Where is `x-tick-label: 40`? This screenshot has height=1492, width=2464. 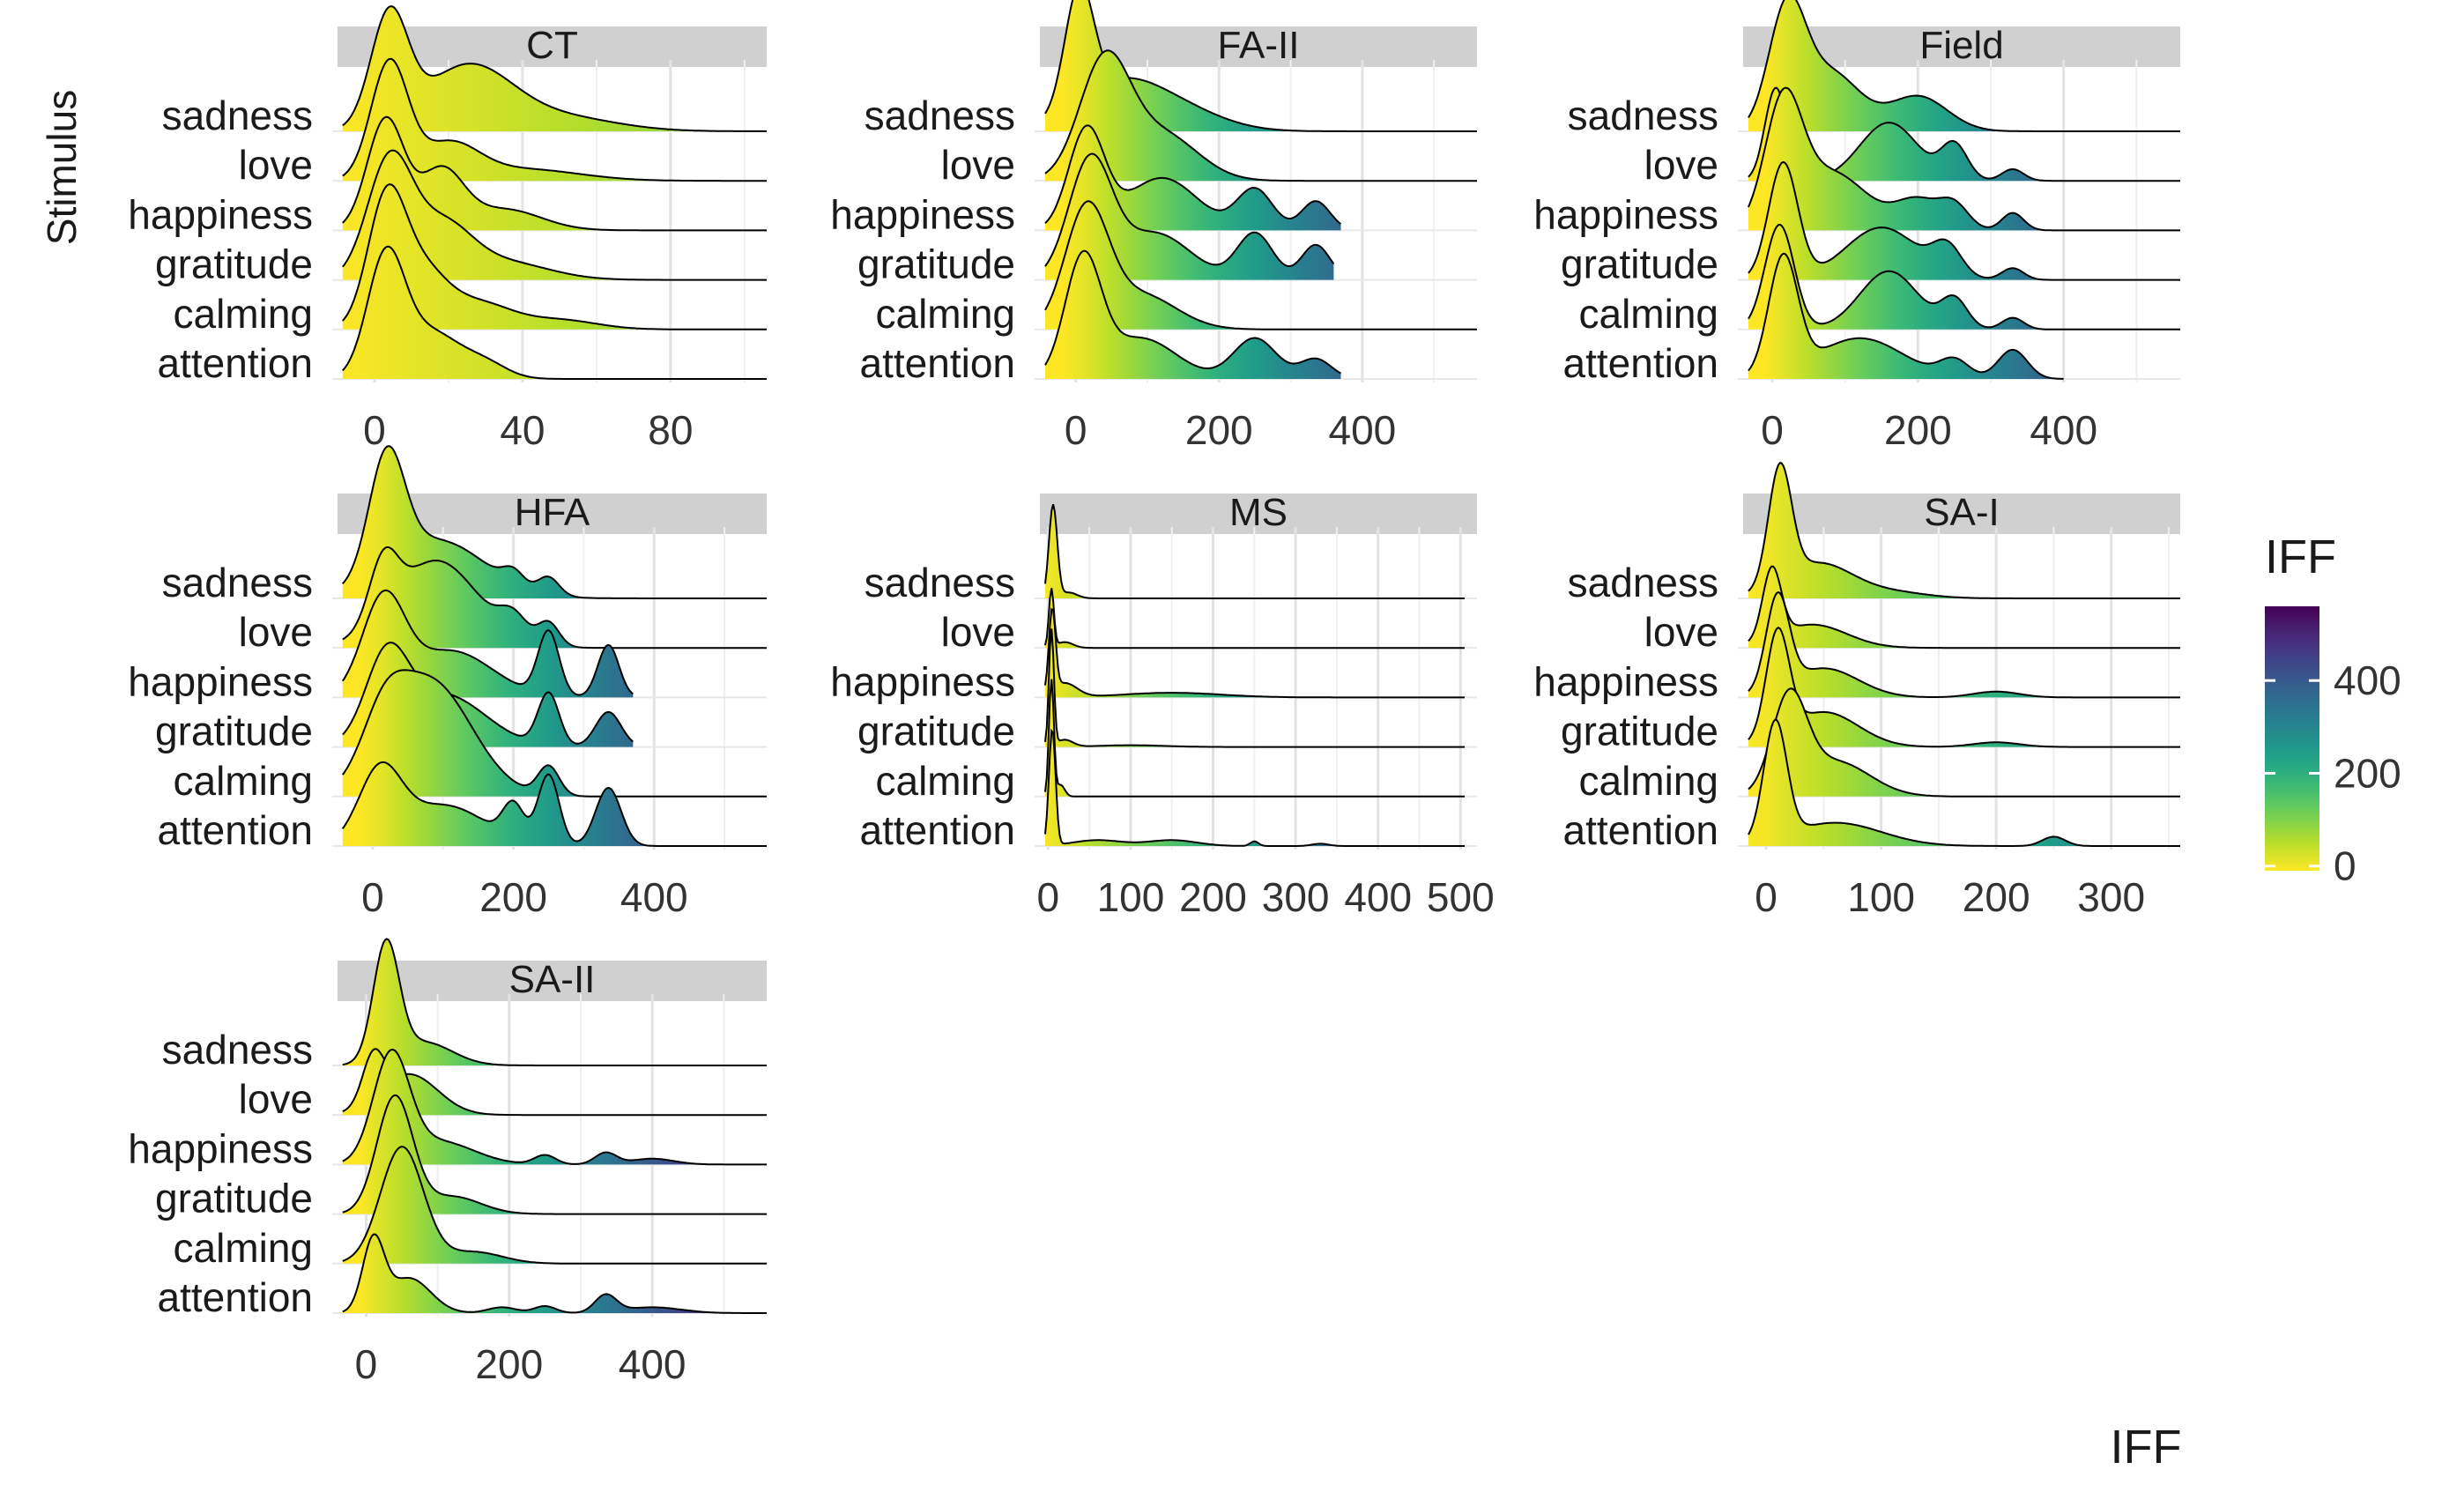 x-tick-label: 40 is located at coordinates (522, 430).